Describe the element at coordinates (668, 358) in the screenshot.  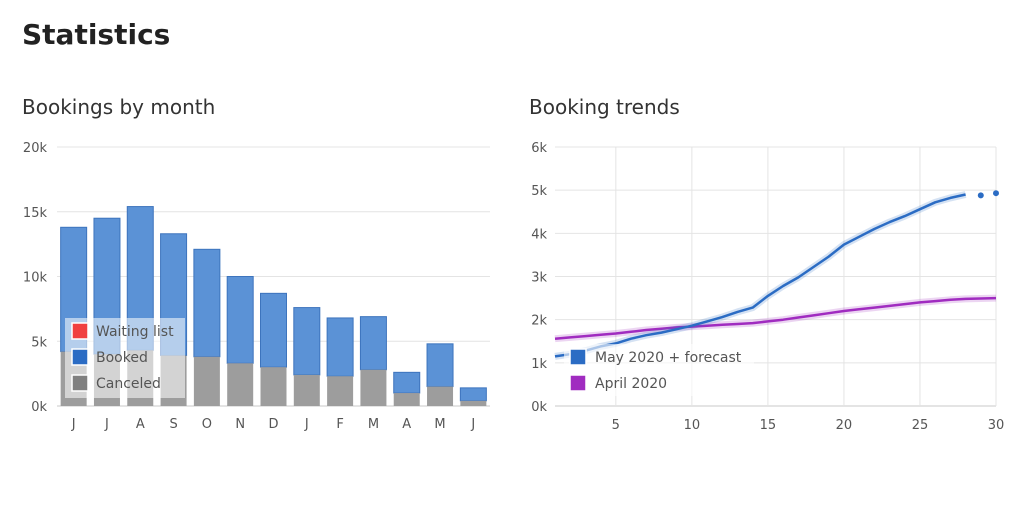
I see `legend-label-may-2020-forecast: May 2020 + forecast` at that location.